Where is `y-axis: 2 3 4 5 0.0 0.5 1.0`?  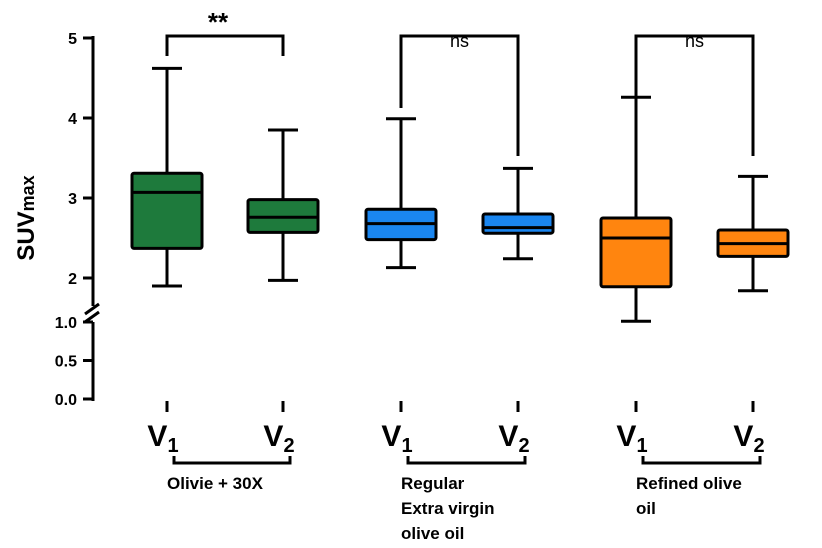 y-axis: 2 3 4 5 0.0 0.5 1.0 is located at coordinates (77, 220).